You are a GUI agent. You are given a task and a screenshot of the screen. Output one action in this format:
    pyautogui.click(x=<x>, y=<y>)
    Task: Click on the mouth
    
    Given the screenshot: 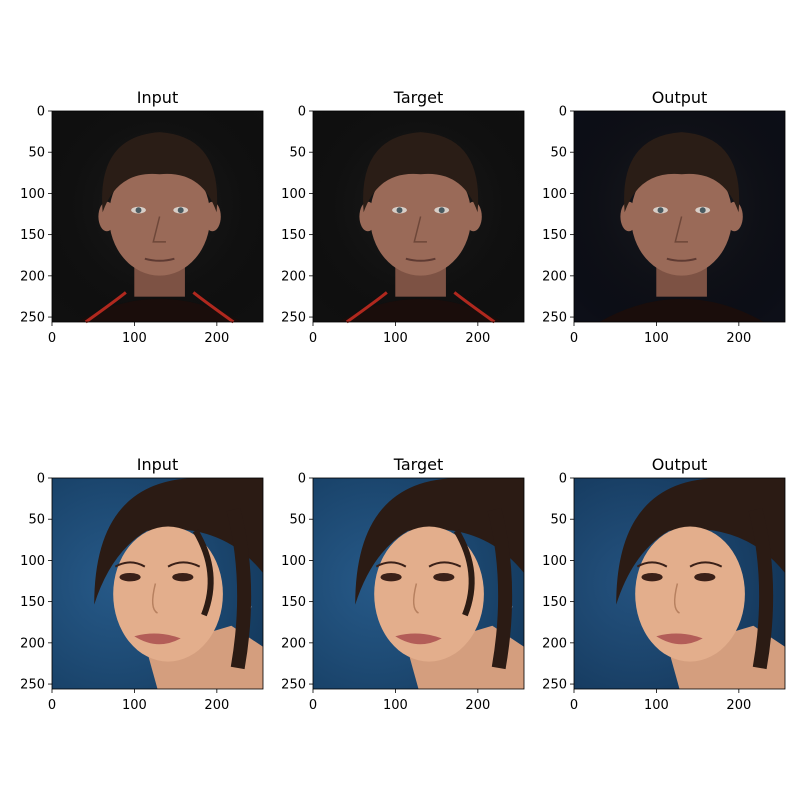 What is the action you would take?
    pyautogui.click(x=681, y=259)
    